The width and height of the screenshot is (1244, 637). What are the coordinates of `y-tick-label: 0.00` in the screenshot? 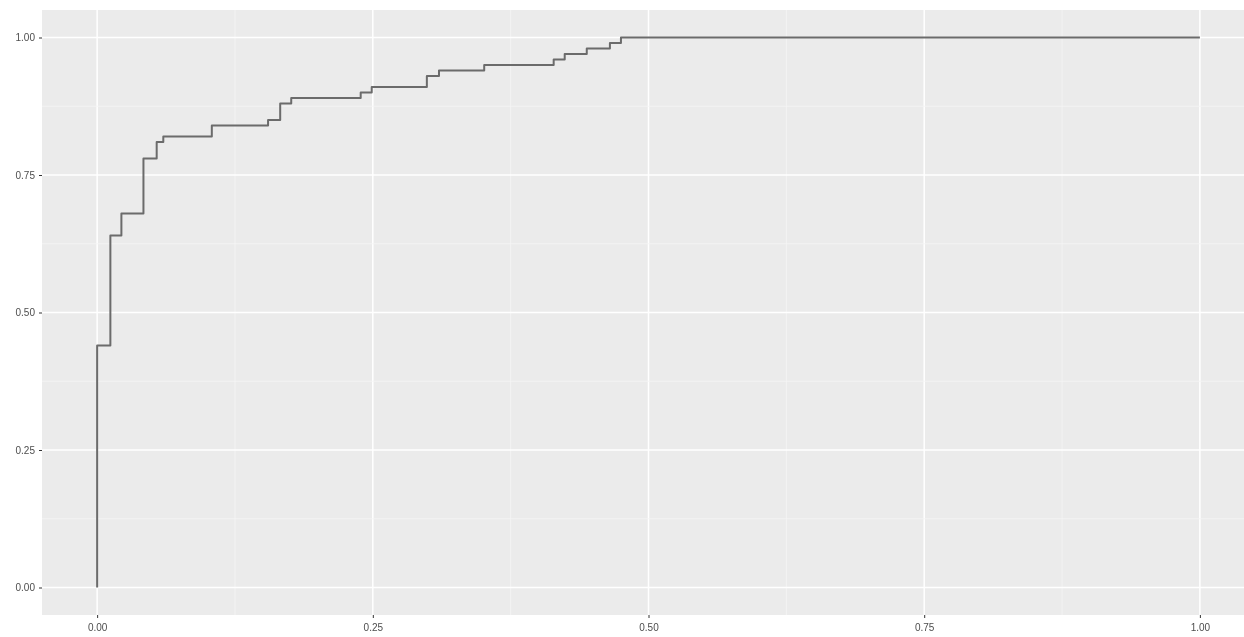 It's located at (25, 588).